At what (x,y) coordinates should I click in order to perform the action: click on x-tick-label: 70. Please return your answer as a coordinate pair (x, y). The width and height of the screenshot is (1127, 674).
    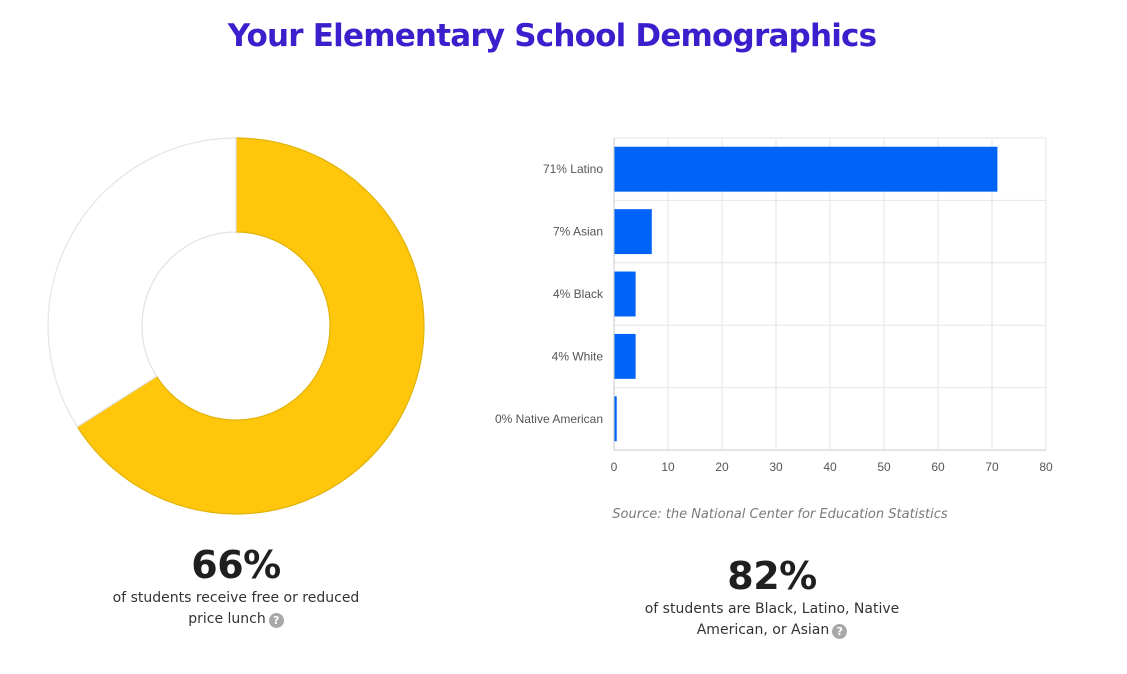
    Looking at the image, I should click on (992, 467).